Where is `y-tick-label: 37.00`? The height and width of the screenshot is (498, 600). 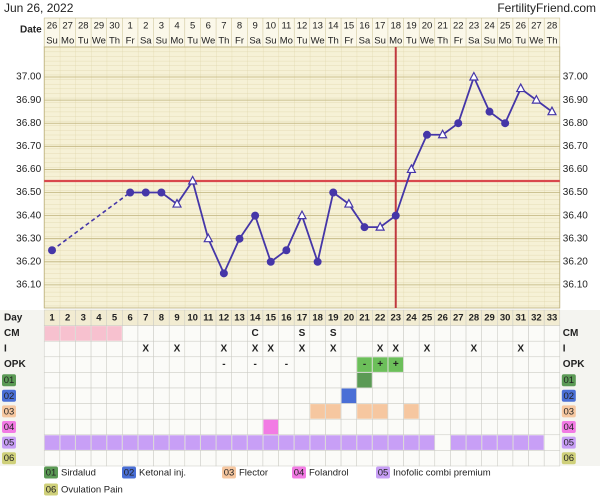 y-tick-label: 37.00 is located at coordinates (28, 77).